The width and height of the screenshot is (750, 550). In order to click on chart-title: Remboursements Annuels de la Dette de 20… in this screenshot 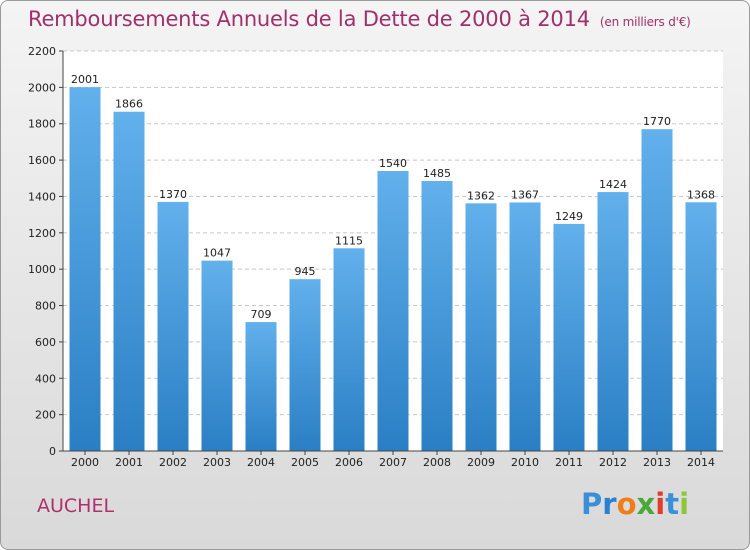, I will do `click(359, 19)`.